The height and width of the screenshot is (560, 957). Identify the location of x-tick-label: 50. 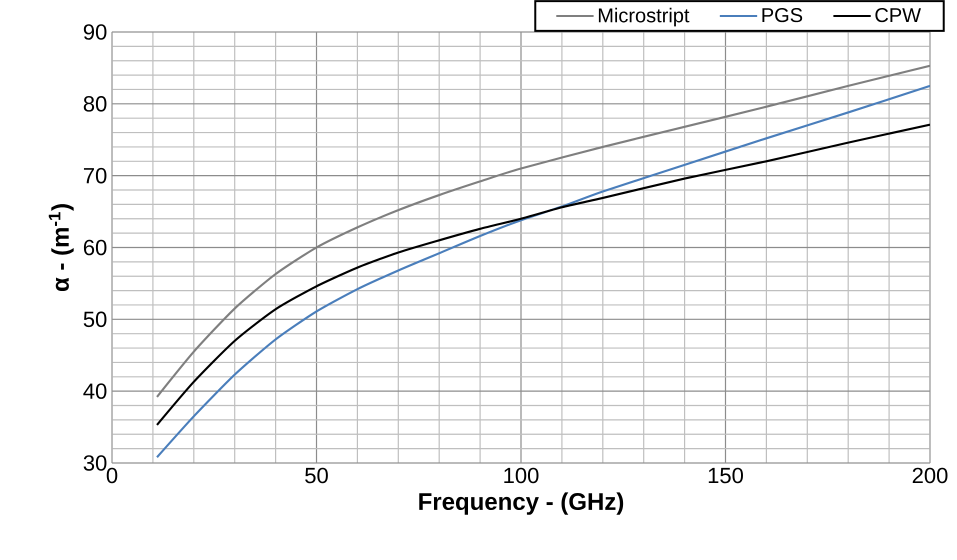
(316, 476).